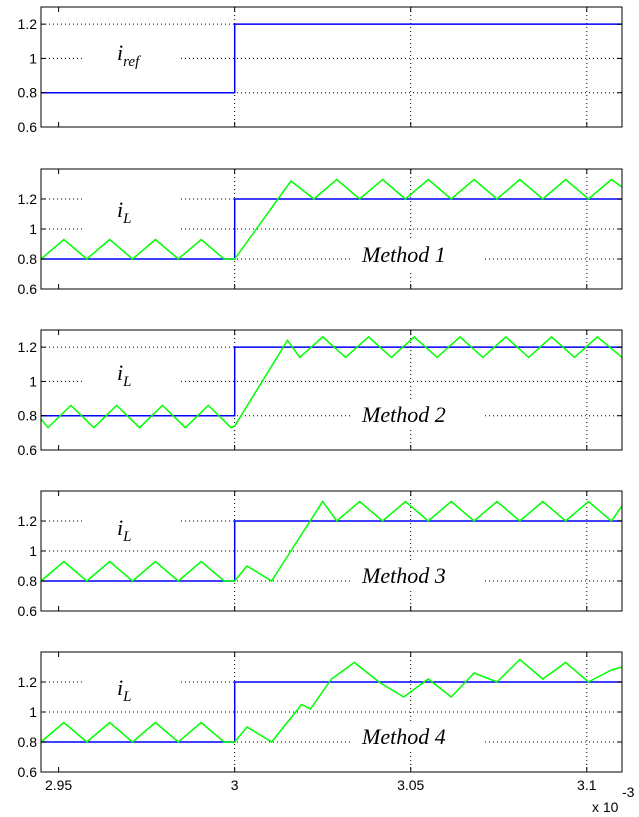 The image size is (639, 817). I want to click on panel-3: 0.6 0.8 1 1.2 iL Method 2, so click(320, 393).